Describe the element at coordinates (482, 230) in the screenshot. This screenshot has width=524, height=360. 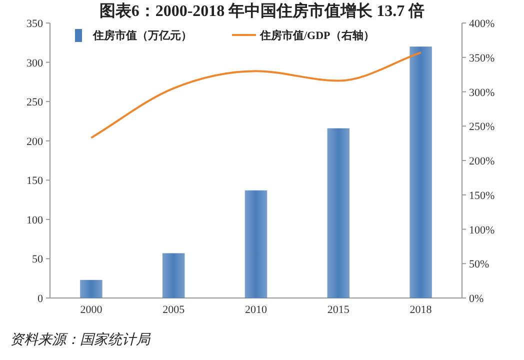
I see `y2-tick-label: 100%` at that location.